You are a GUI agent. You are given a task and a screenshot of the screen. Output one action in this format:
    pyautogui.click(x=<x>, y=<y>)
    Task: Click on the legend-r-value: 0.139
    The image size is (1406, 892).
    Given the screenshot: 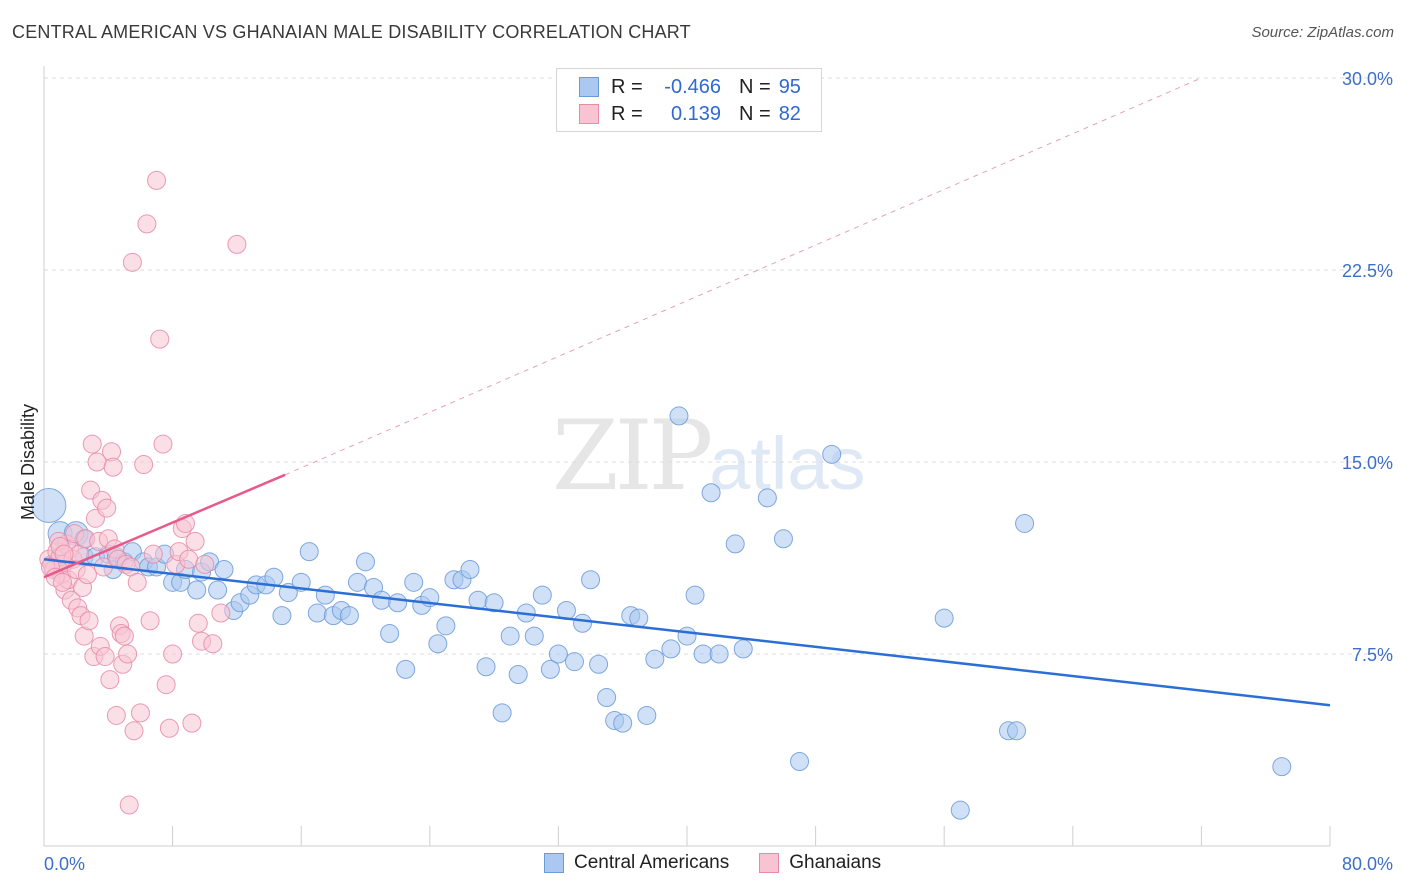 What is the action you would take?
    pyautogui.click(x=695, y=113)
    